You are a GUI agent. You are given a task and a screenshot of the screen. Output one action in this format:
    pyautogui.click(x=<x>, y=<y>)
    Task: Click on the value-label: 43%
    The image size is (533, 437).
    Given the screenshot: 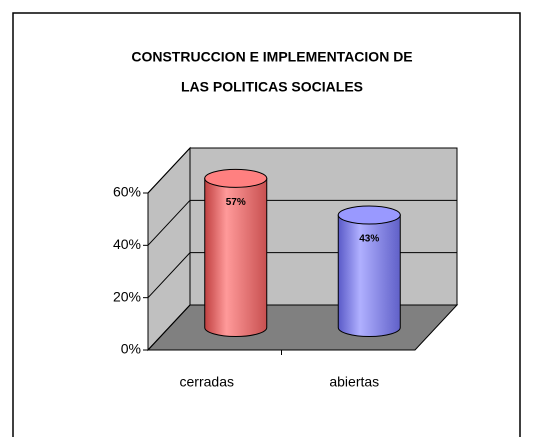 What is the action you would take?
    pyautogui.click(x=369, y=239)
    